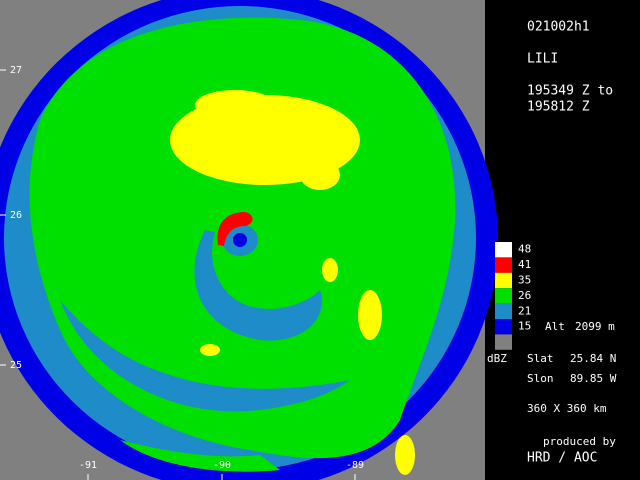  I want to click on legend-label: 15, so click(524, 326).